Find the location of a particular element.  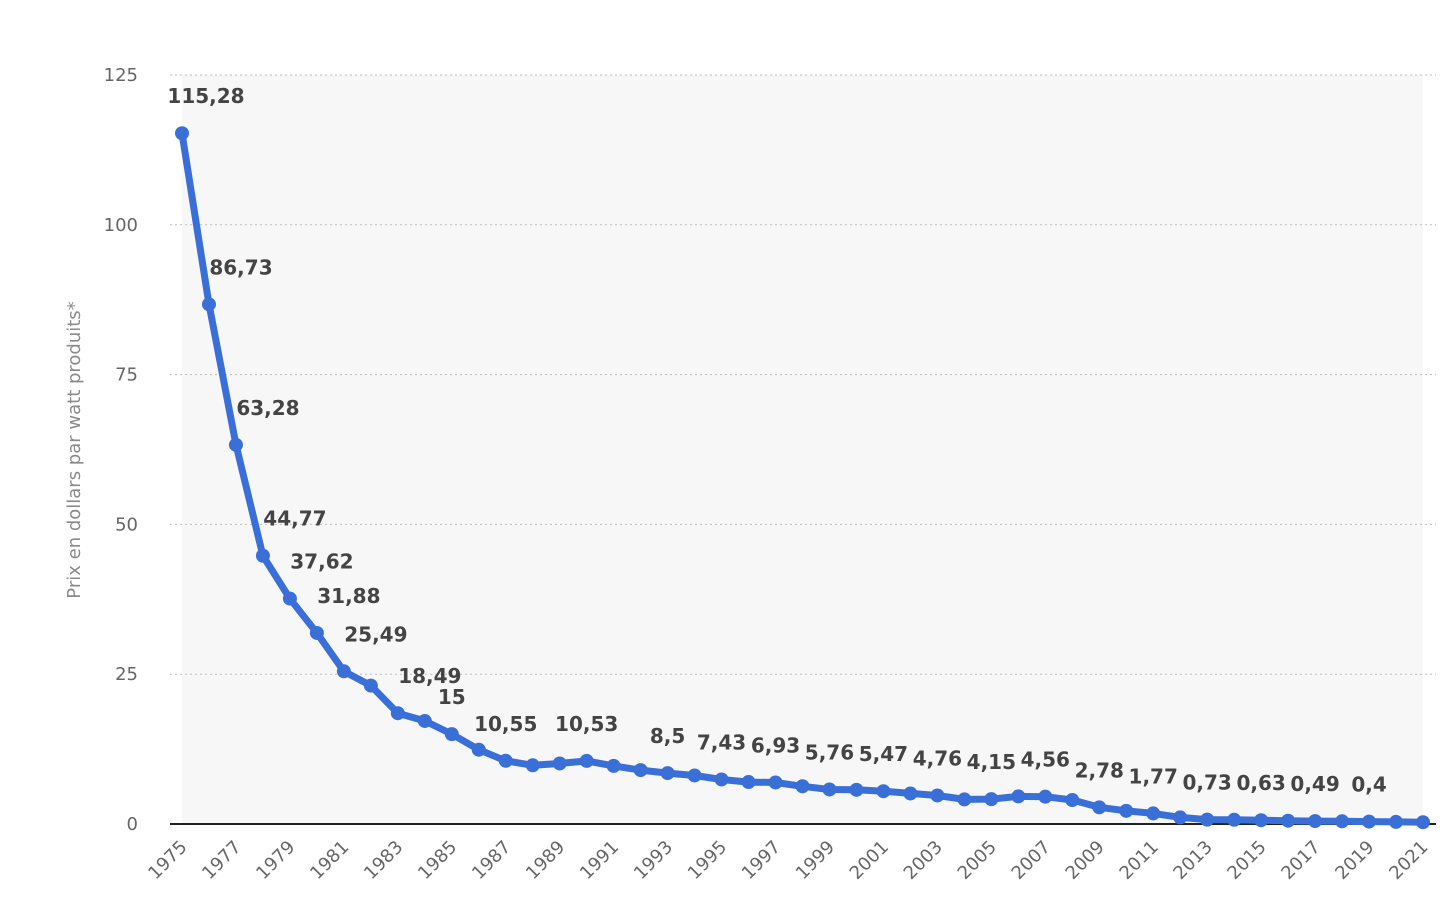

data-point-1983 is located at coordinates (397, 713).